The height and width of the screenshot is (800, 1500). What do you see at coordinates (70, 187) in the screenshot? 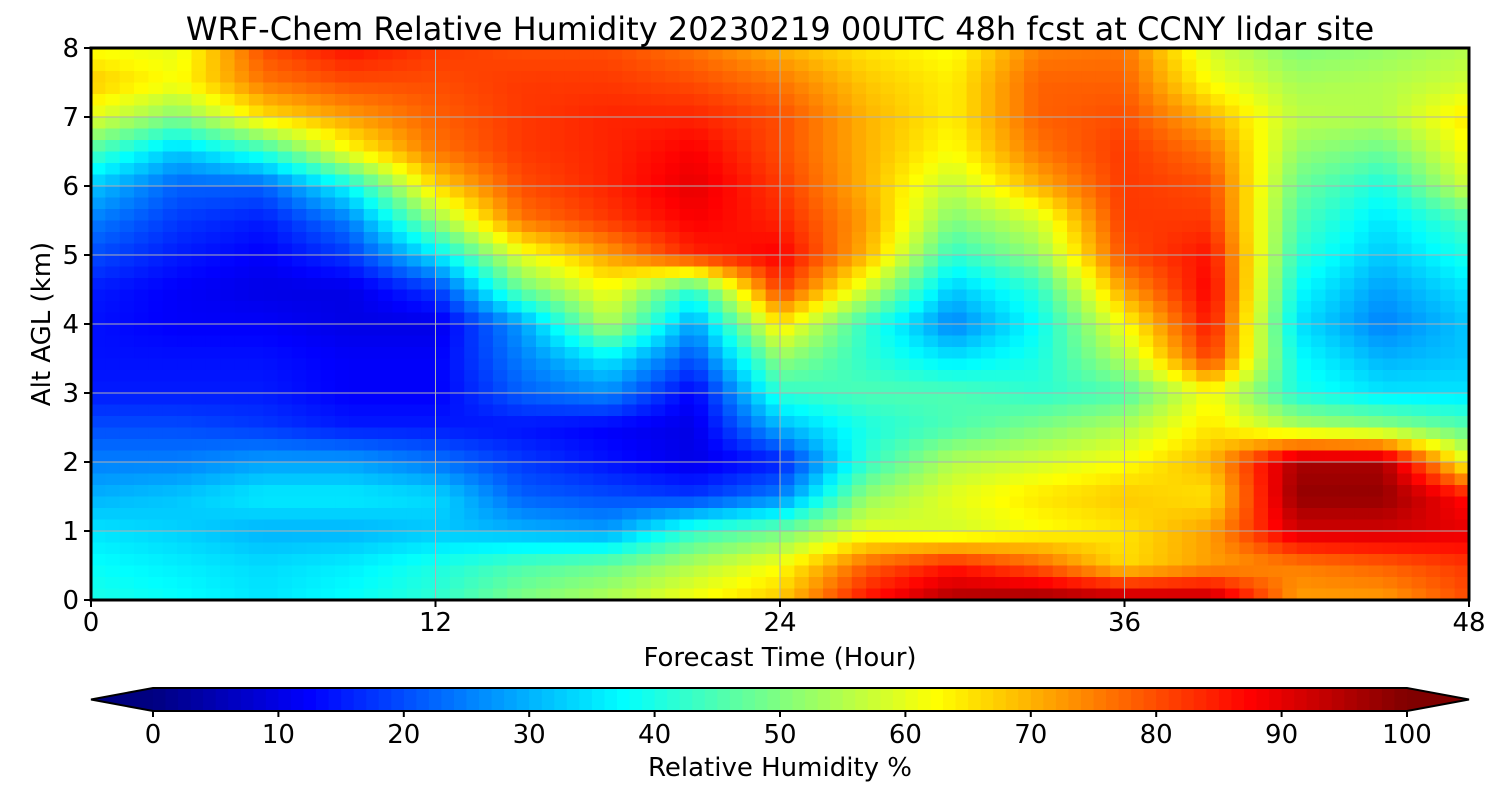
I see `y-tick-label: 6` at bounding box center [70, 187].